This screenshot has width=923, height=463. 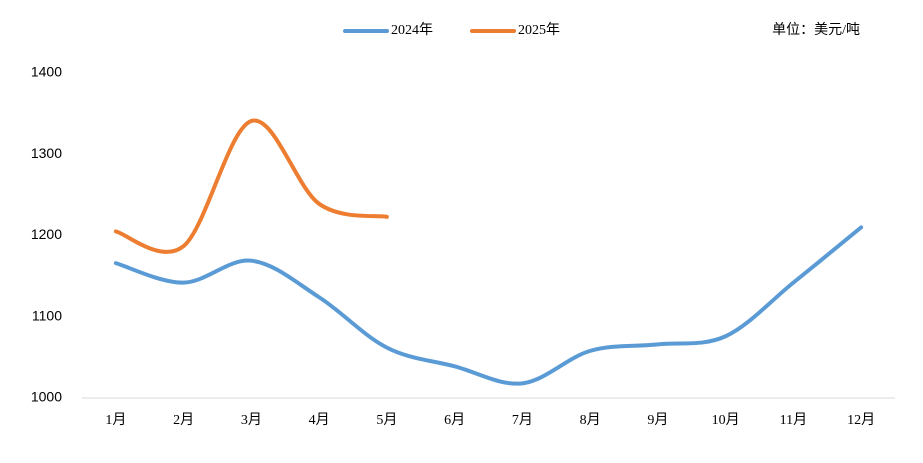 What do you see at coordinates (251, 186) in the screenshot?
I see `line-series` at bounding box center [251, 186].